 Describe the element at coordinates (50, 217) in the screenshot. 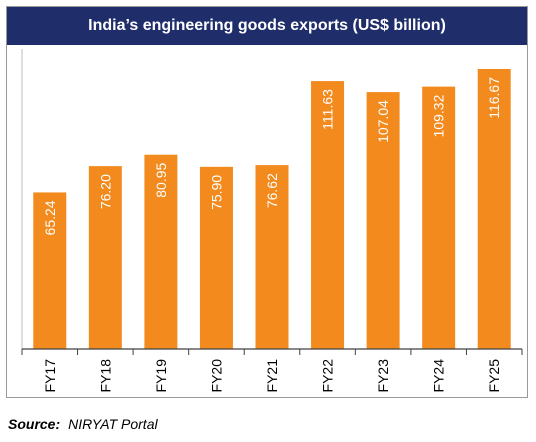

I see `bar-value-label: 65.24` at that location.